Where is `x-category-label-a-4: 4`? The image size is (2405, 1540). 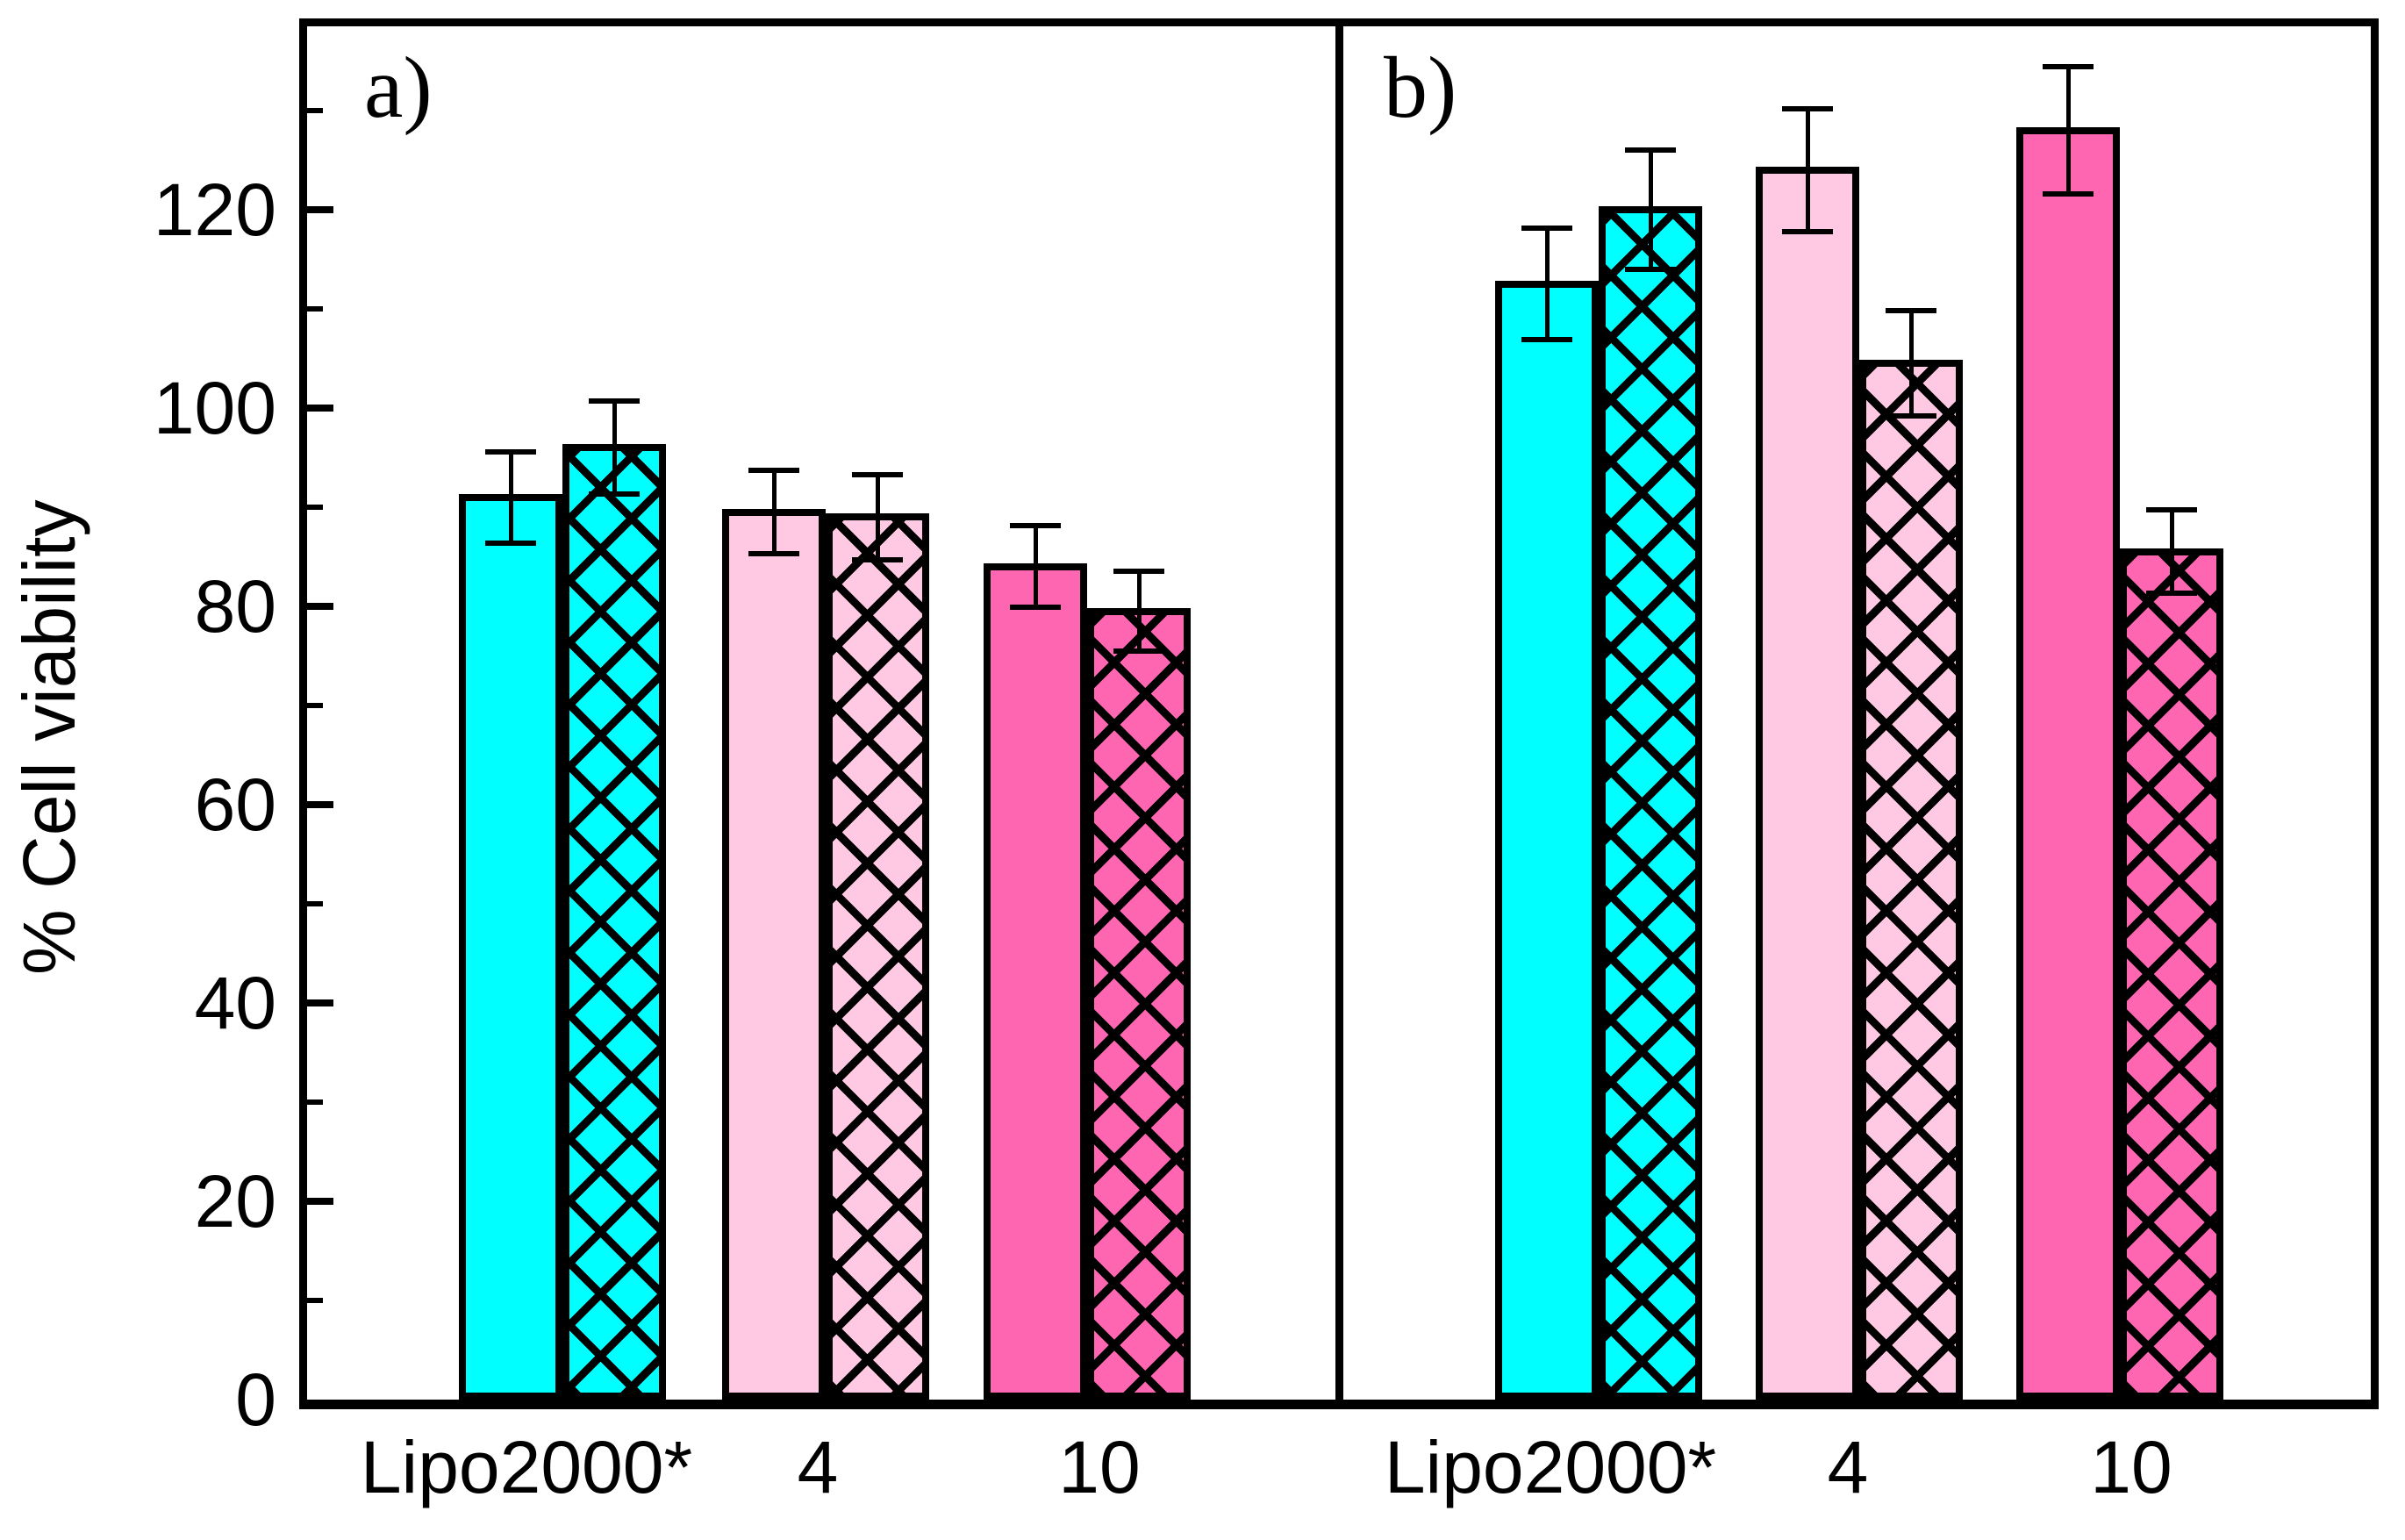 x-category-label-a-4: 4 is located at coordinates (818, 1467).